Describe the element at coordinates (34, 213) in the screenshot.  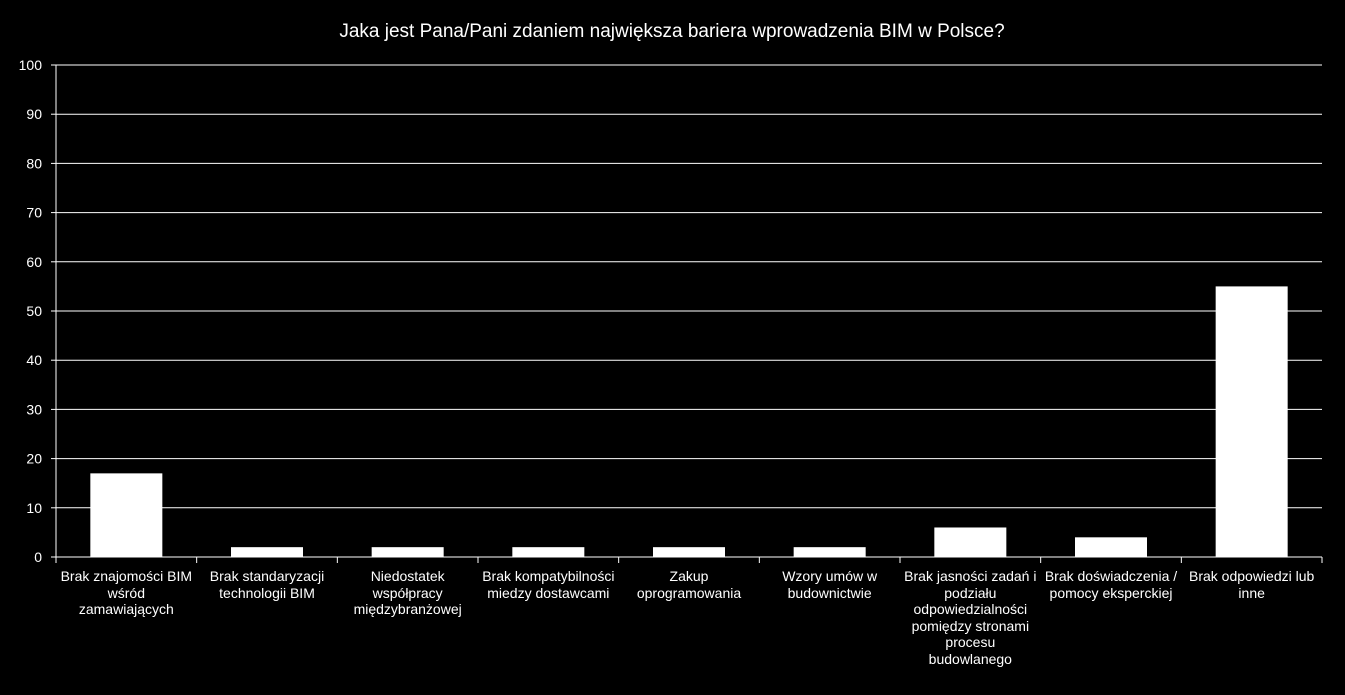
I see `y-tick-label: 70` at that location.